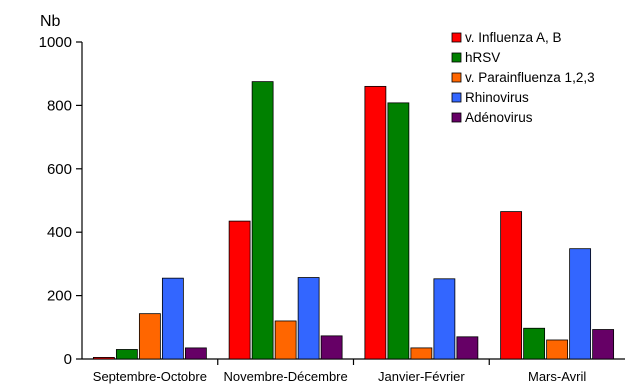 The image size is (625, 387). Describe the element at coordinates (59, 169) in the screenshot. I see `y-tick-label: 600` at that location.